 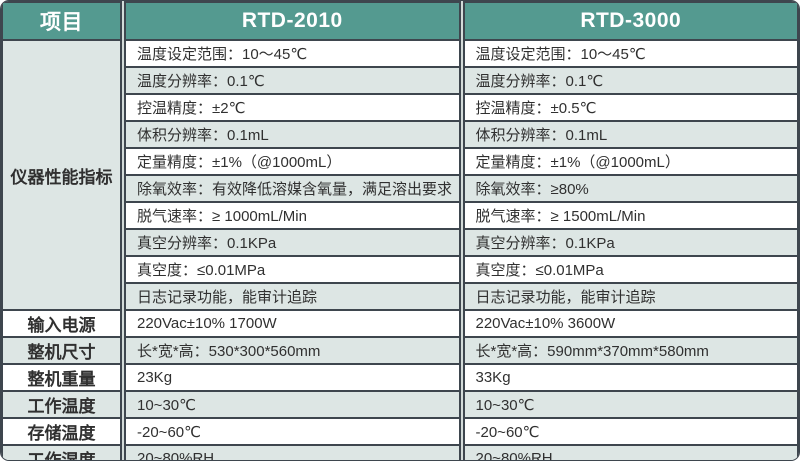 What do you see at coordinates (61, 431) in the screenshot?
I see `row-label: 存储温度` at bounding box center [61, 431].